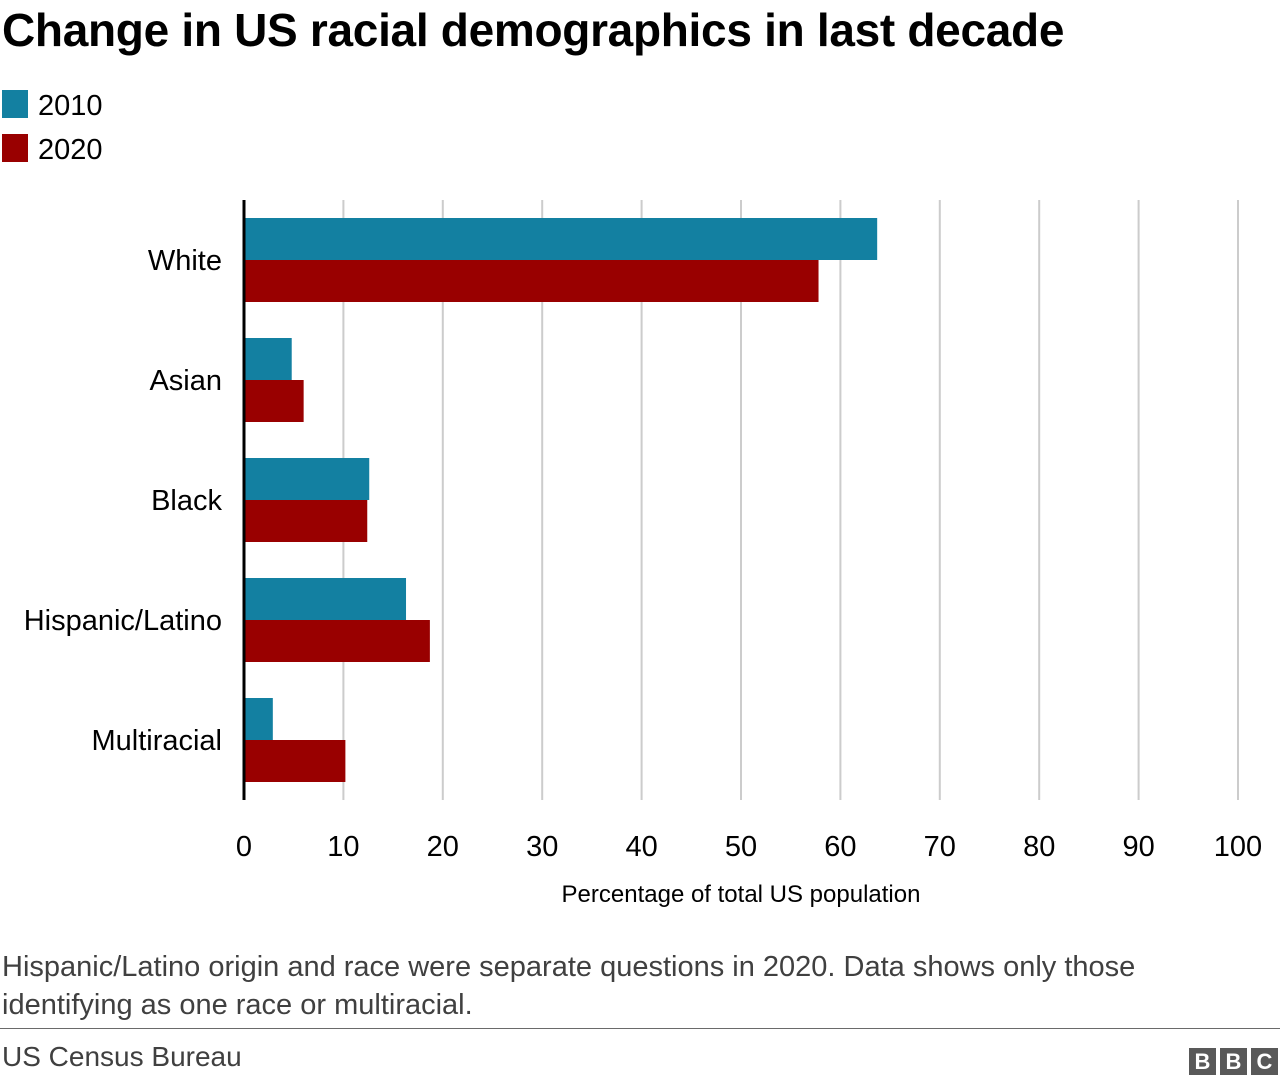 Image resolution: width=1280 pixels, height=1084 pixels. Describe the element at coordinates (1264, 1061) in the screenshot. I see `bbc-logo-block: C` at that location.